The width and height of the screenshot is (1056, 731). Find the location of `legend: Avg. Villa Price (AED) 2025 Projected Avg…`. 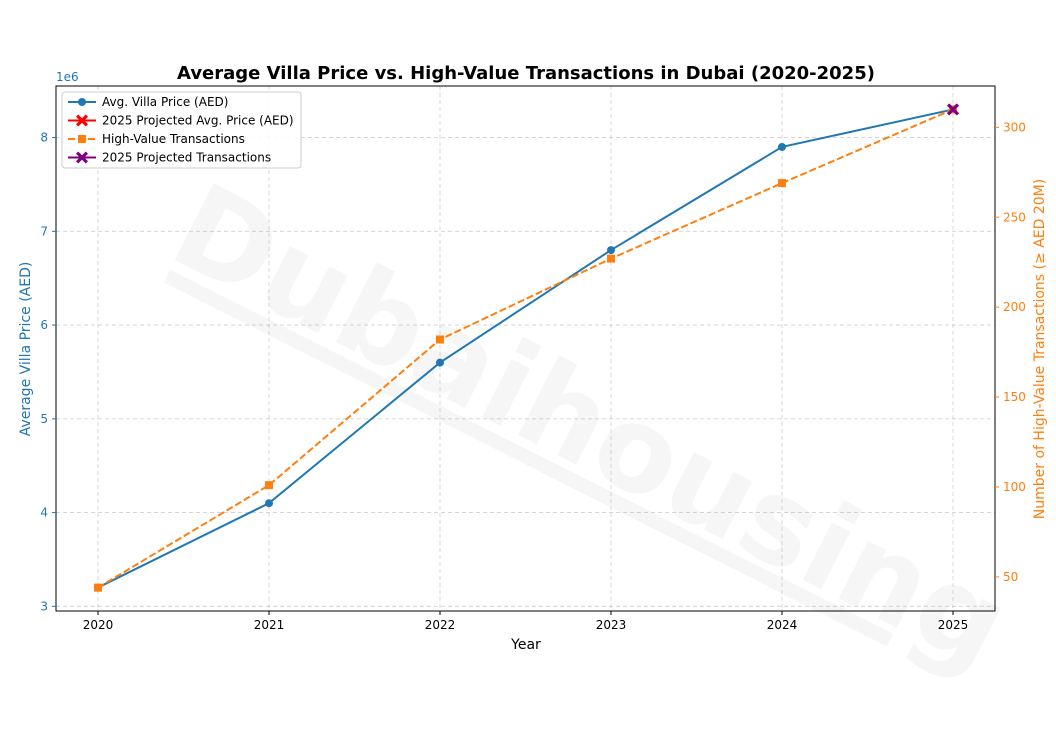

legend: Avg. Villa Price (AED) 2025 Projected Avg… is located at coordinates (181, 130).